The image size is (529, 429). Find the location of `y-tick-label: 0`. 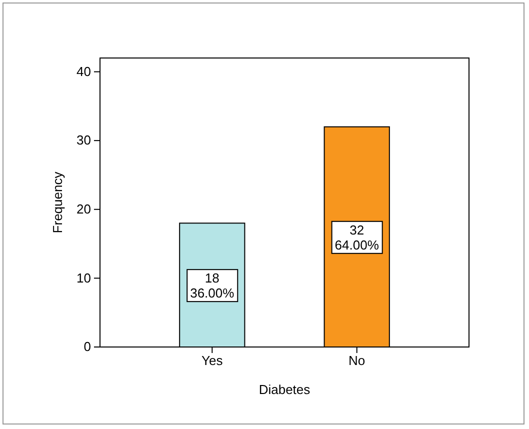

y-tick-label: 0 is located at coordinates (87, 346).